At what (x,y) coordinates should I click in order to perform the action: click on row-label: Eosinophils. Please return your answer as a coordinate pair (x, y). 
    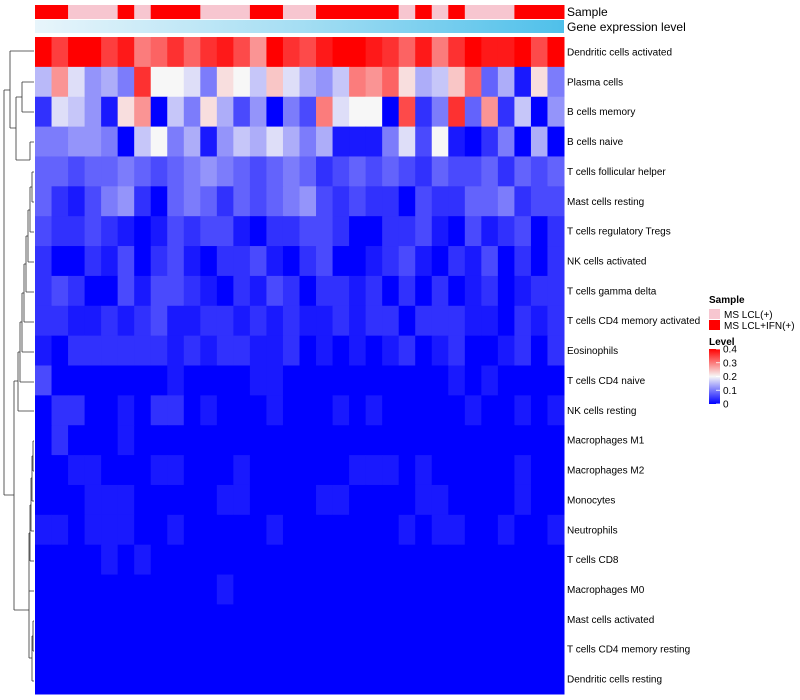
    Looking at the image, I should click on (592, 351).